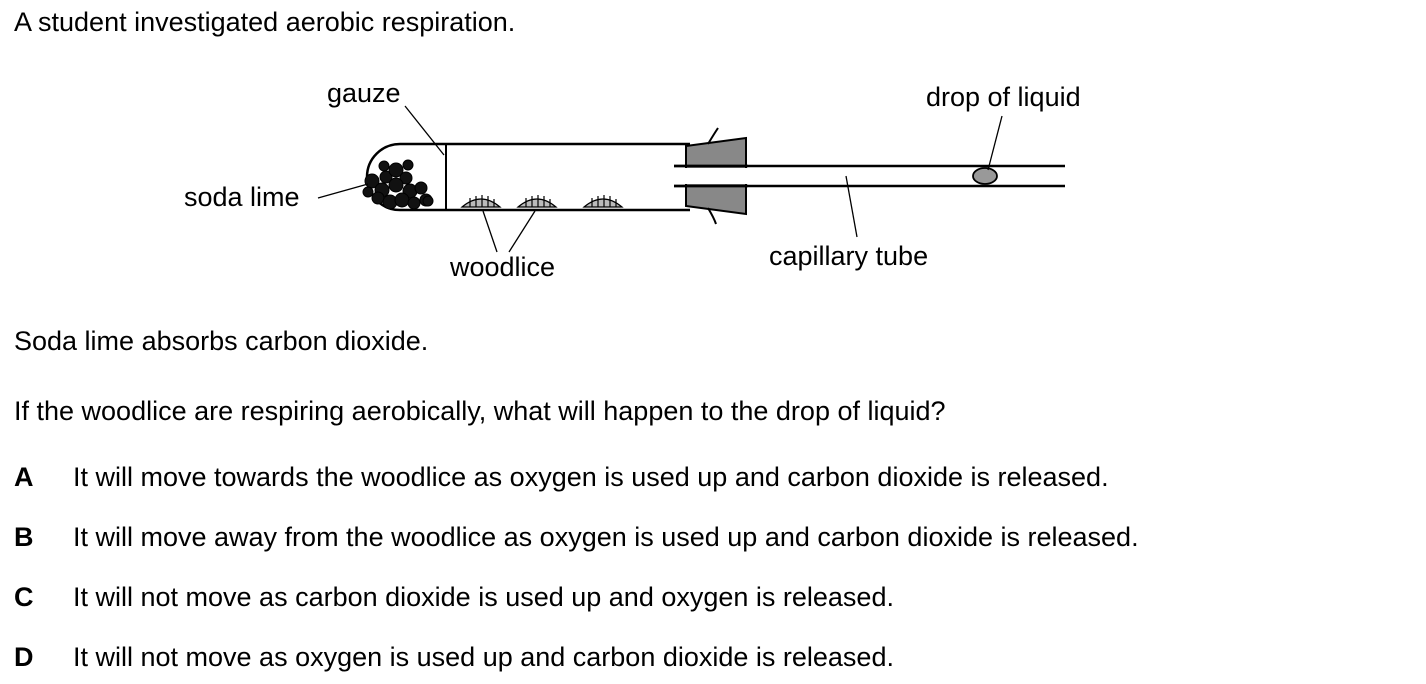 This screenshot has height=684, width=1426. I want to click on soda-lime-pellets, so click(398, 184).